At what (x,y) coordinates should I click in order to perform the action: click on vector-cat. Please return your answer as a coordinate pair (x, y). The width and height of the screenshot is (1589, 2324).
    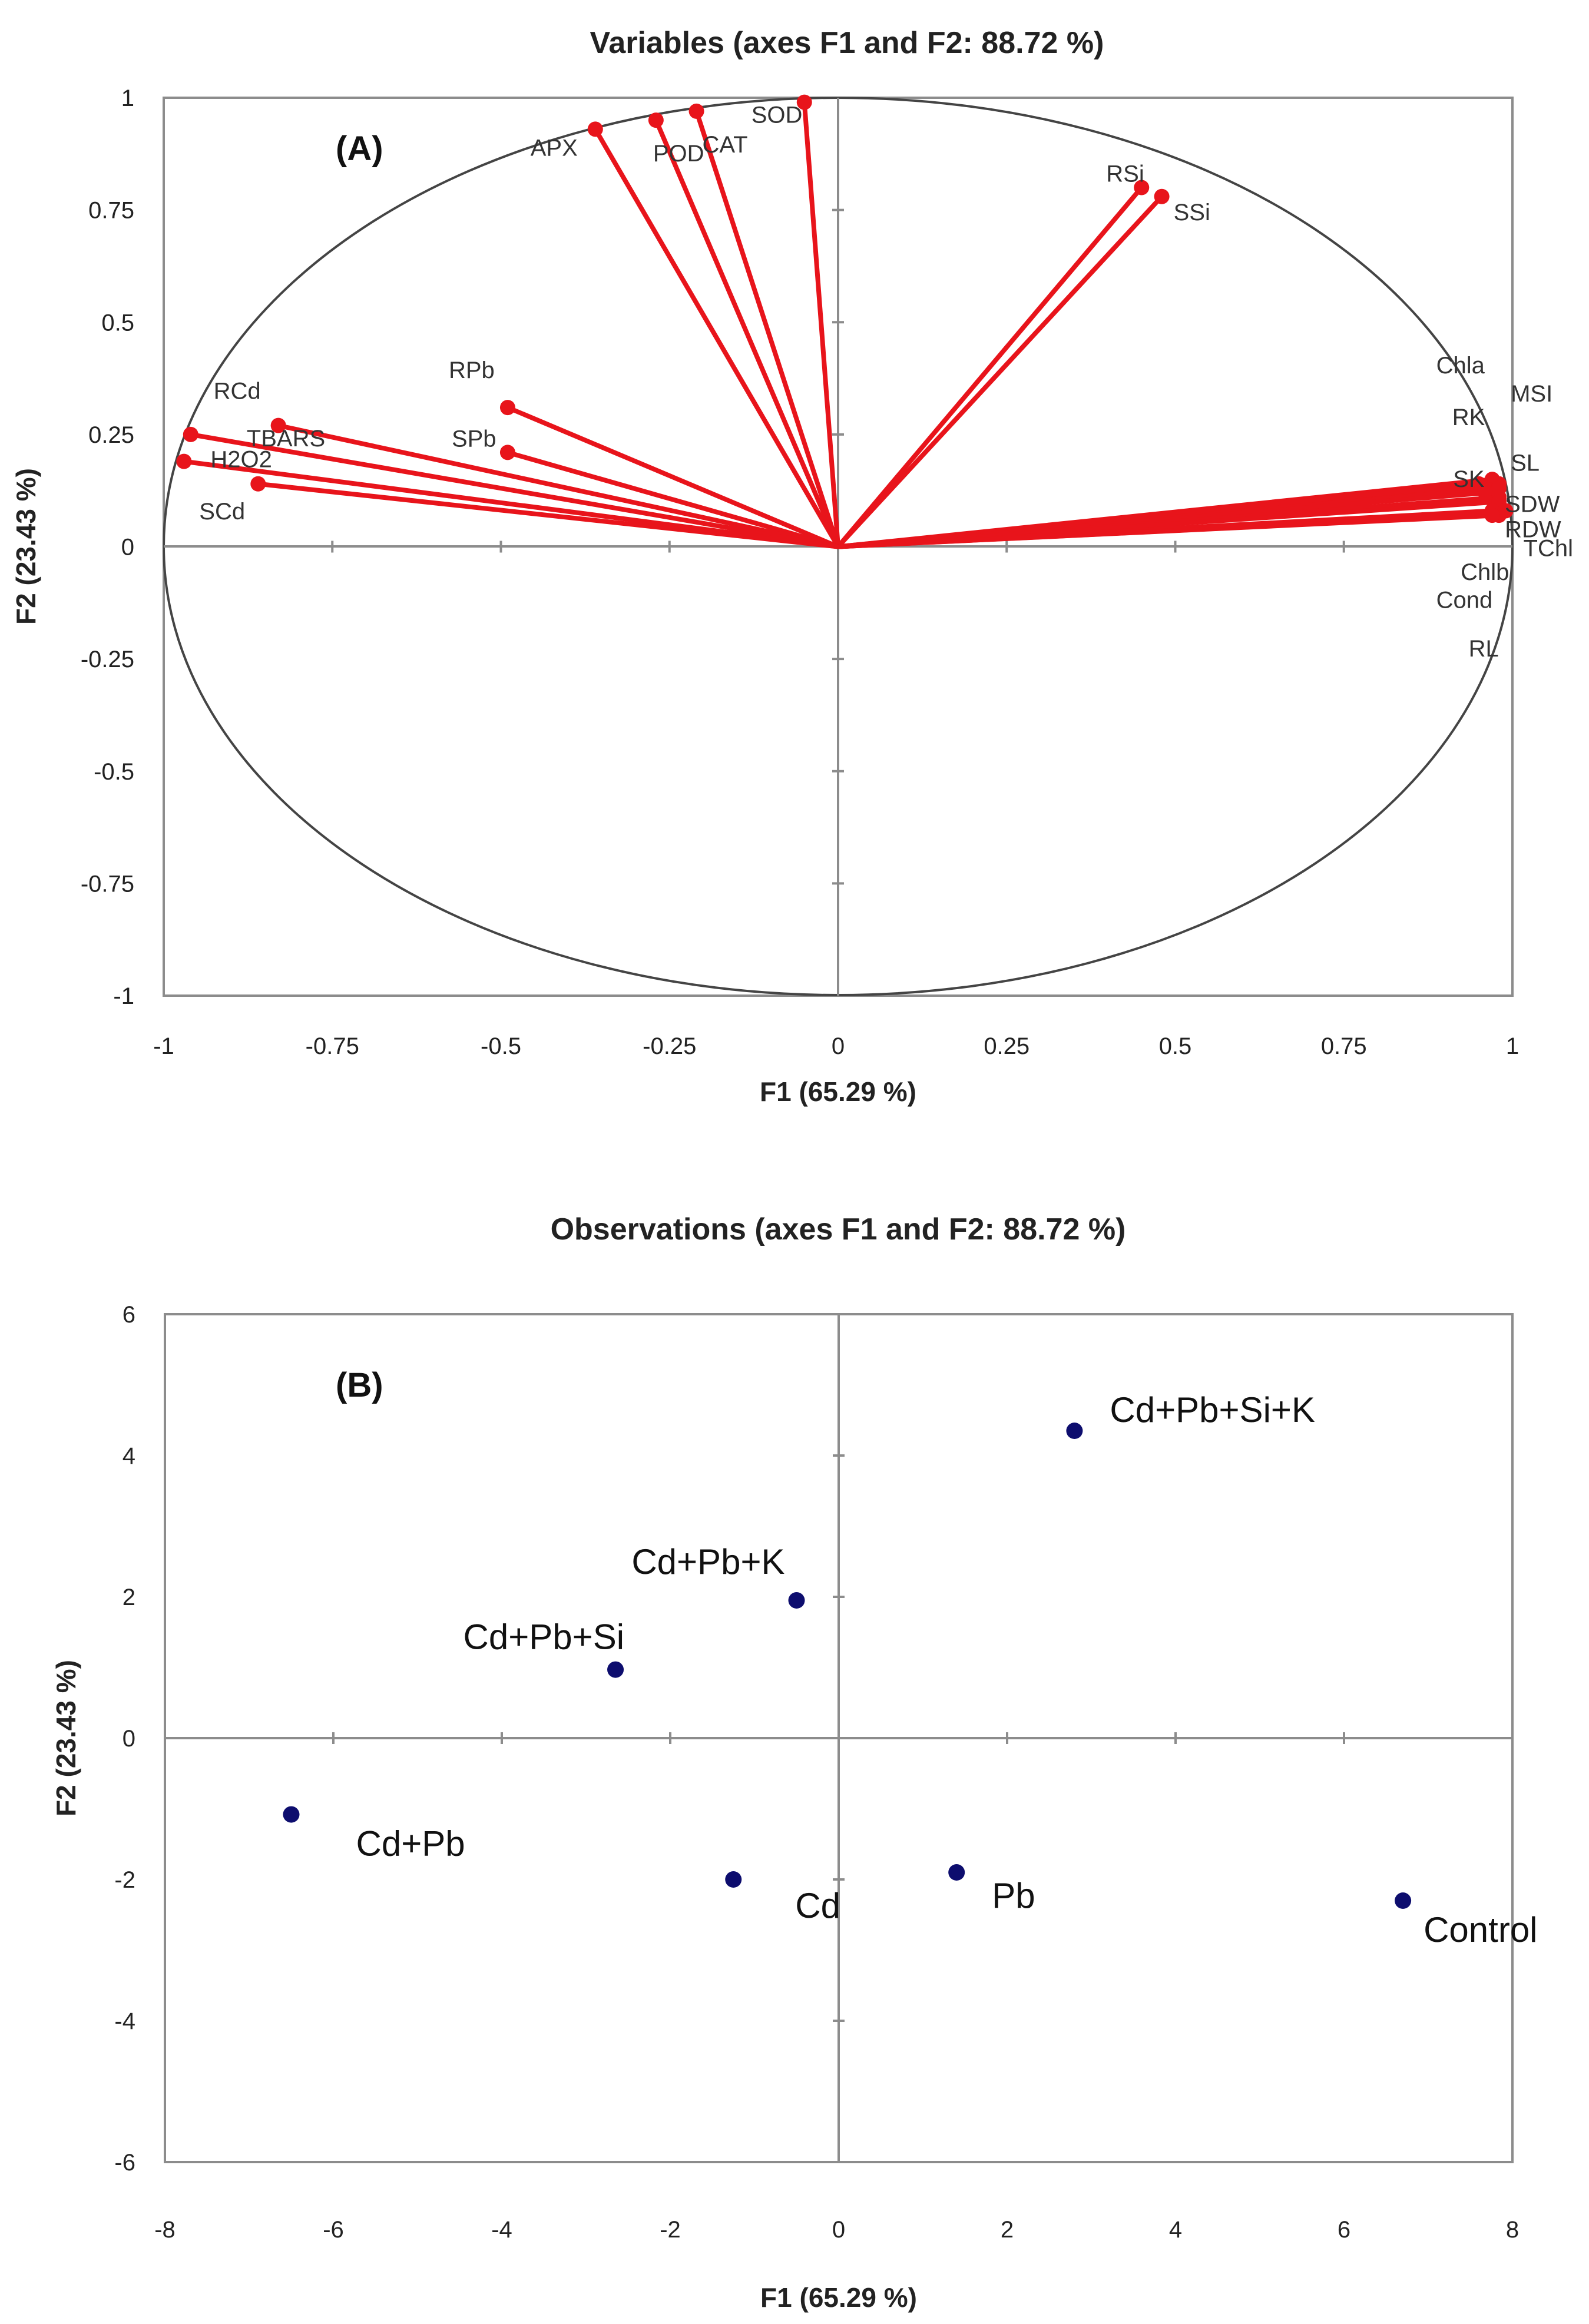
    Looking at the image, I should click on (767, 328).